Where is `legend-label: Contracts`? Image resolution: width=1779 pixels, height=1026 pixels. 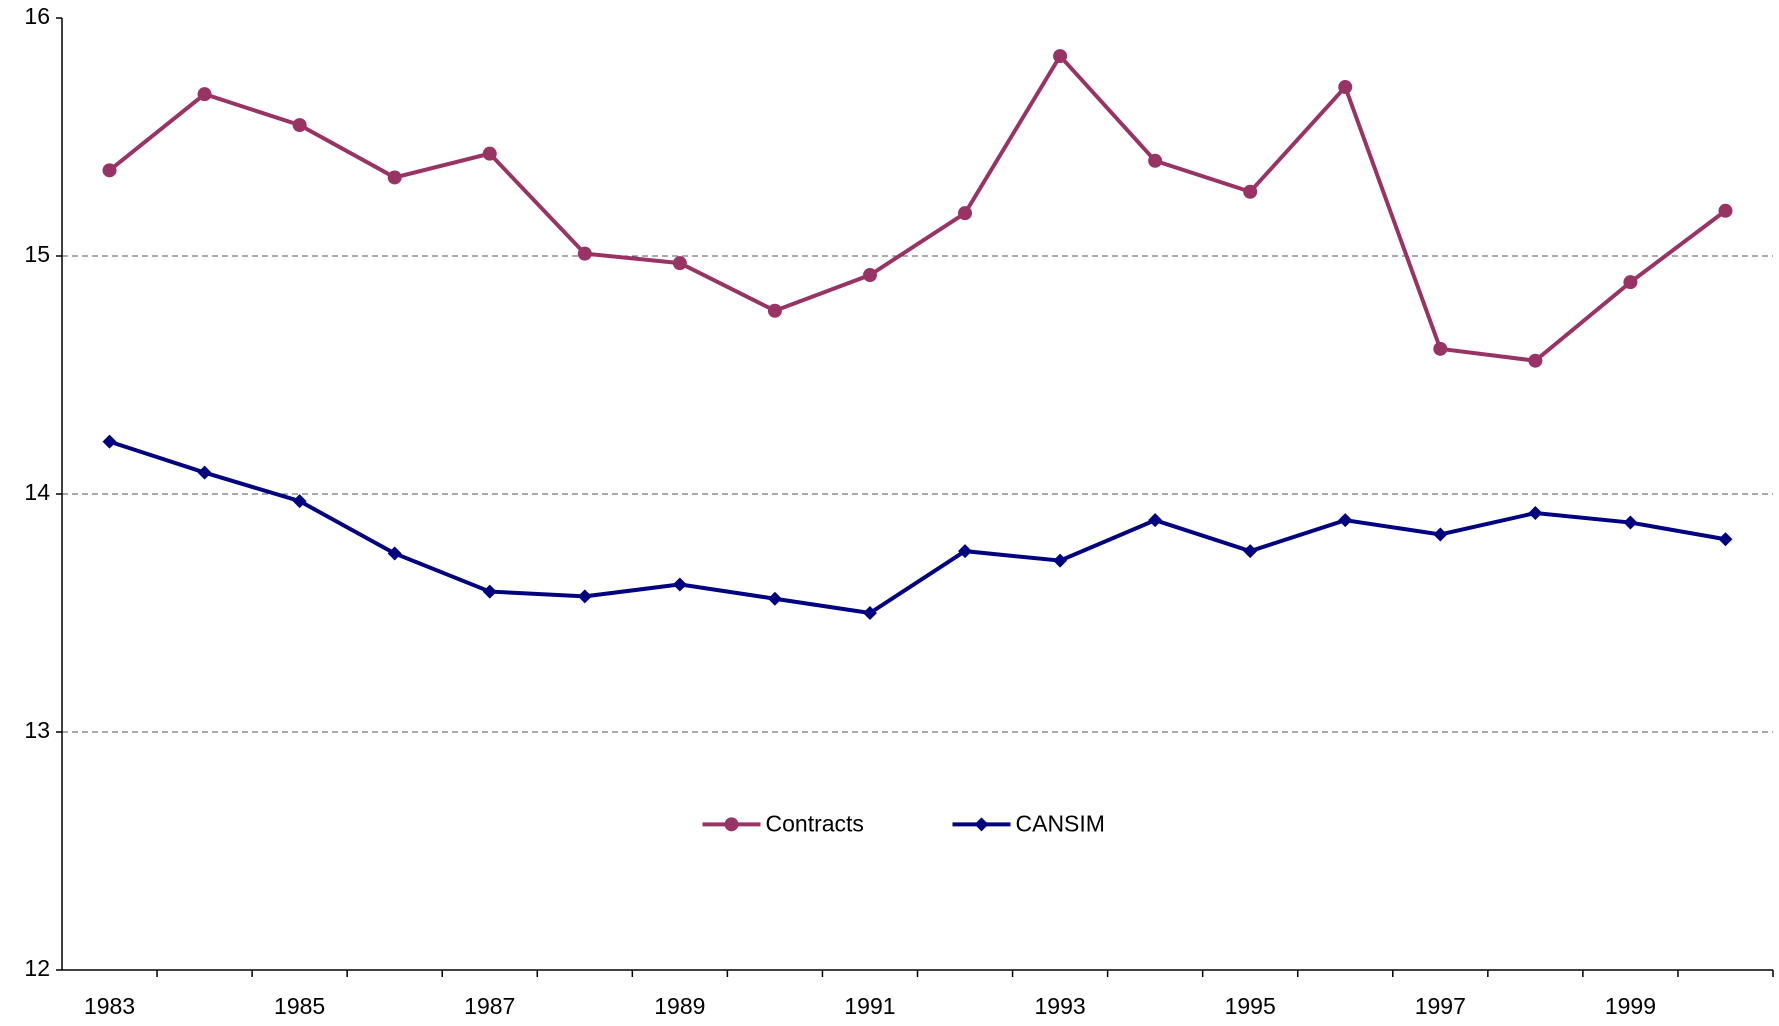
legend-label: Contracts is located at coordinates (815, 823).